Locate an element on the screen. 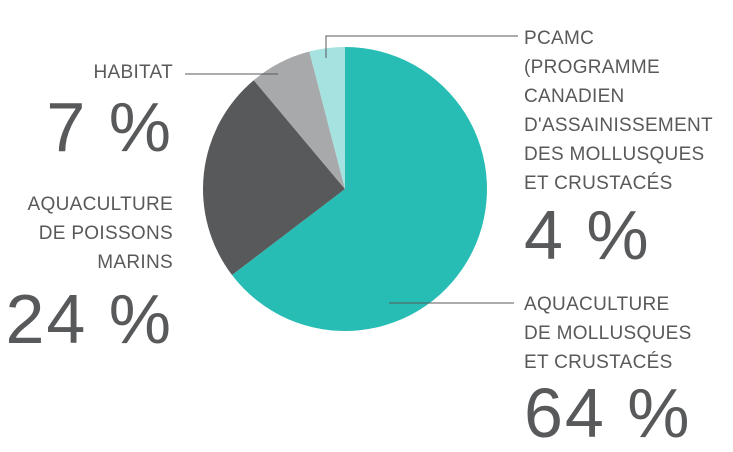 The width and height of the screenshot is (733, 452). slice-value-shellfish-aquaculture: 64 % is located at coordinates (608, 413).